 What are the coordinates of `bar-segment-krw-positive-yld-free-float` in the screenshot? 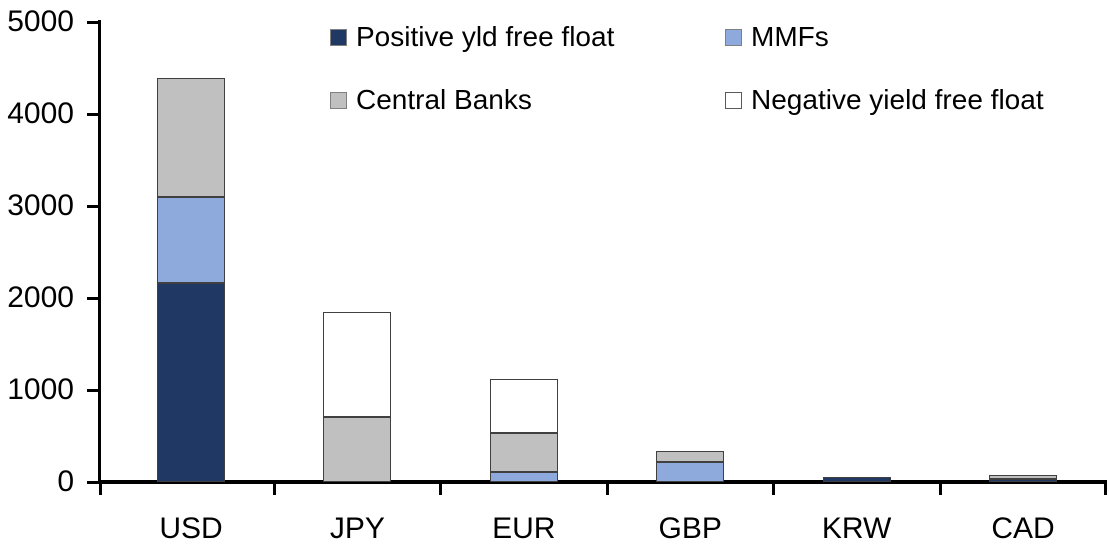 It's located at (856, 479).